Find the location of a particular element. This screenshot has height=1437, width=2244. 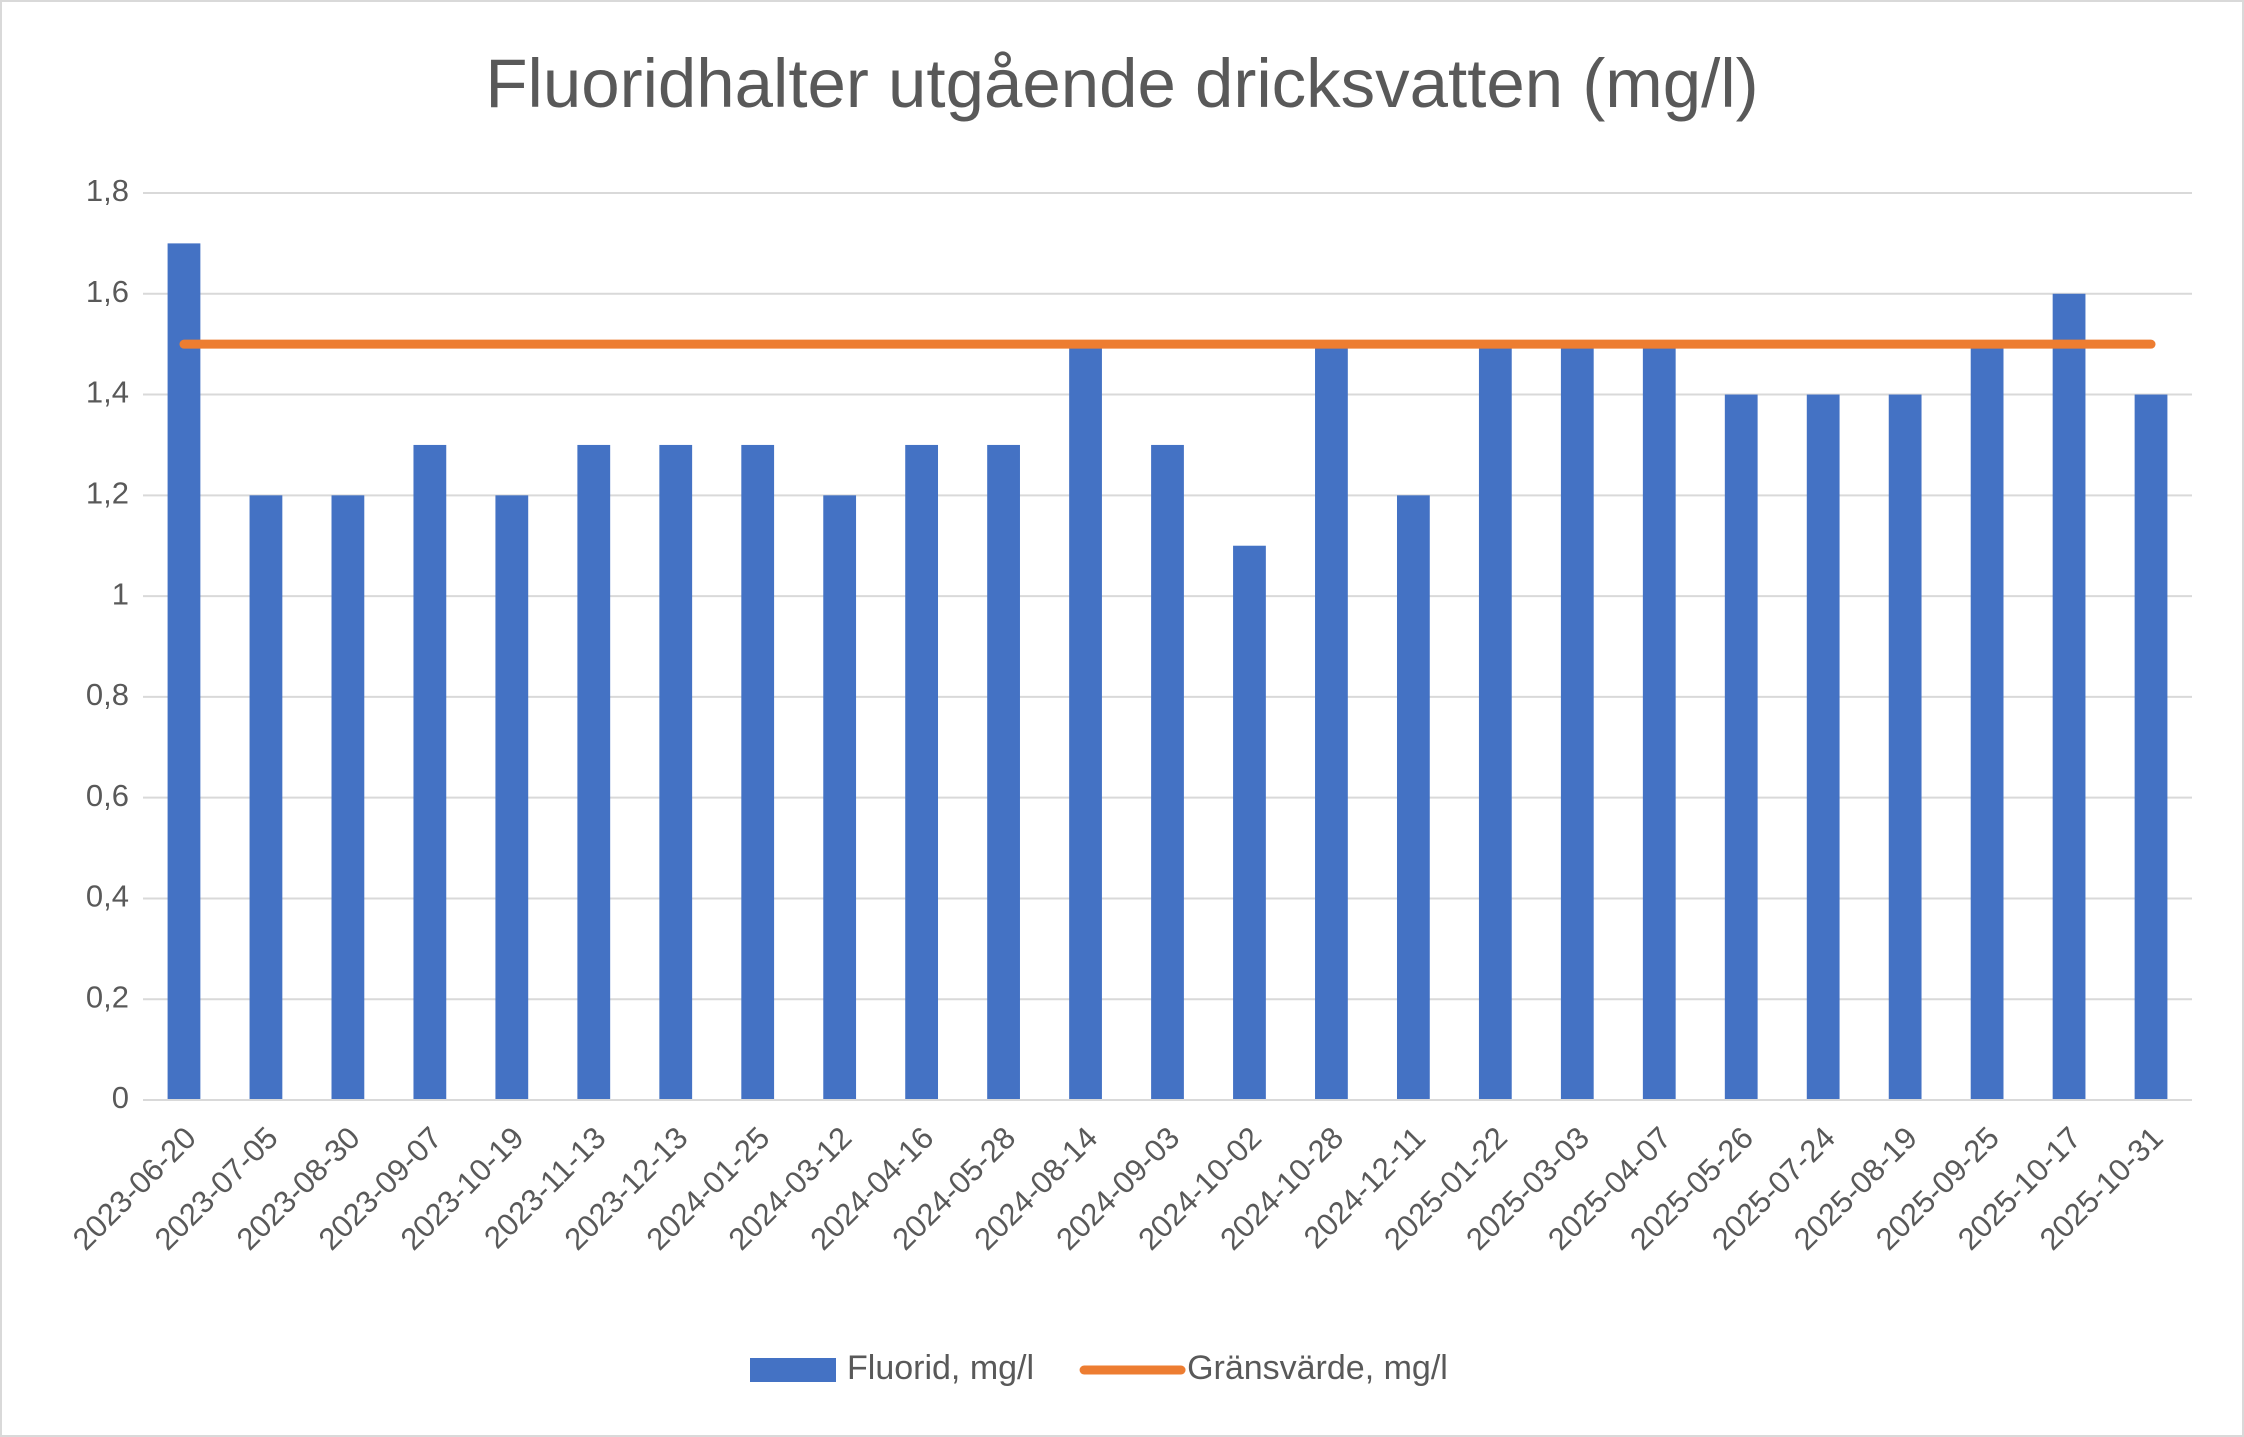

legend-label: Fluorid, mg/l is located at coordinates (940, 1368).